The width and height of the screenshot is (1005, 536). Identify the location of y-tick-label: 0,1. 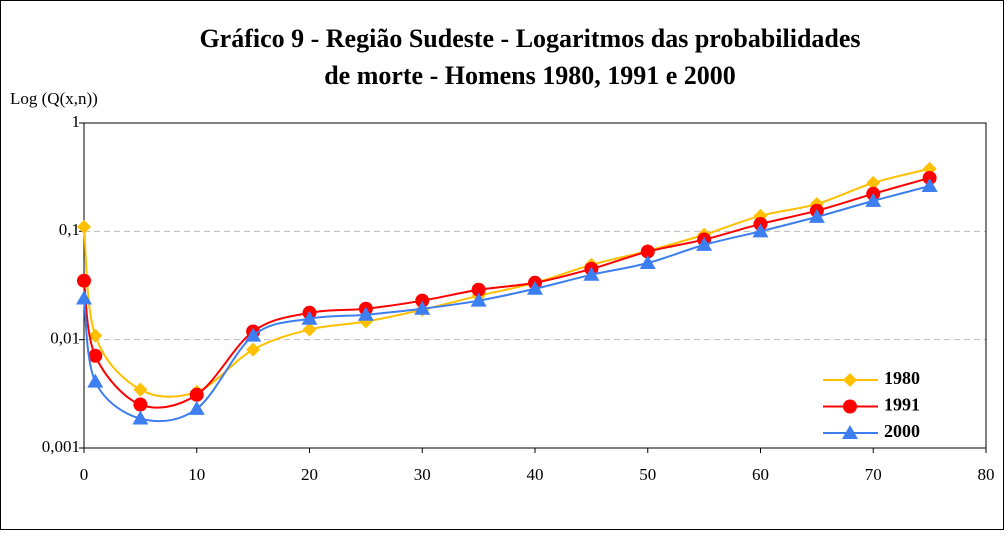
(69, 229).